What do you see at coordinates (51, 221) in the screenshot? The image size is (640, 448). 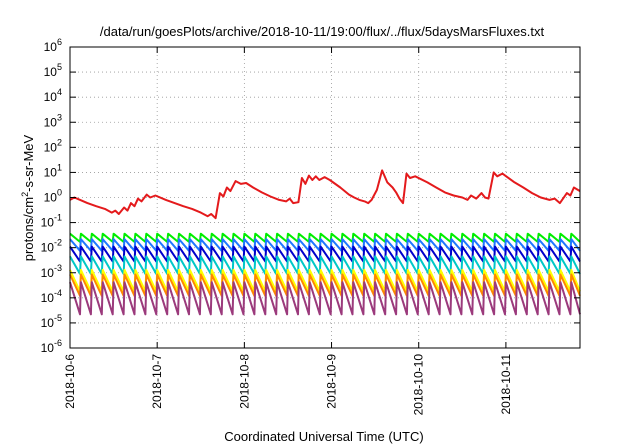 I see `y-tick-label: 10⁻¹` at bounding box center [51, 221].